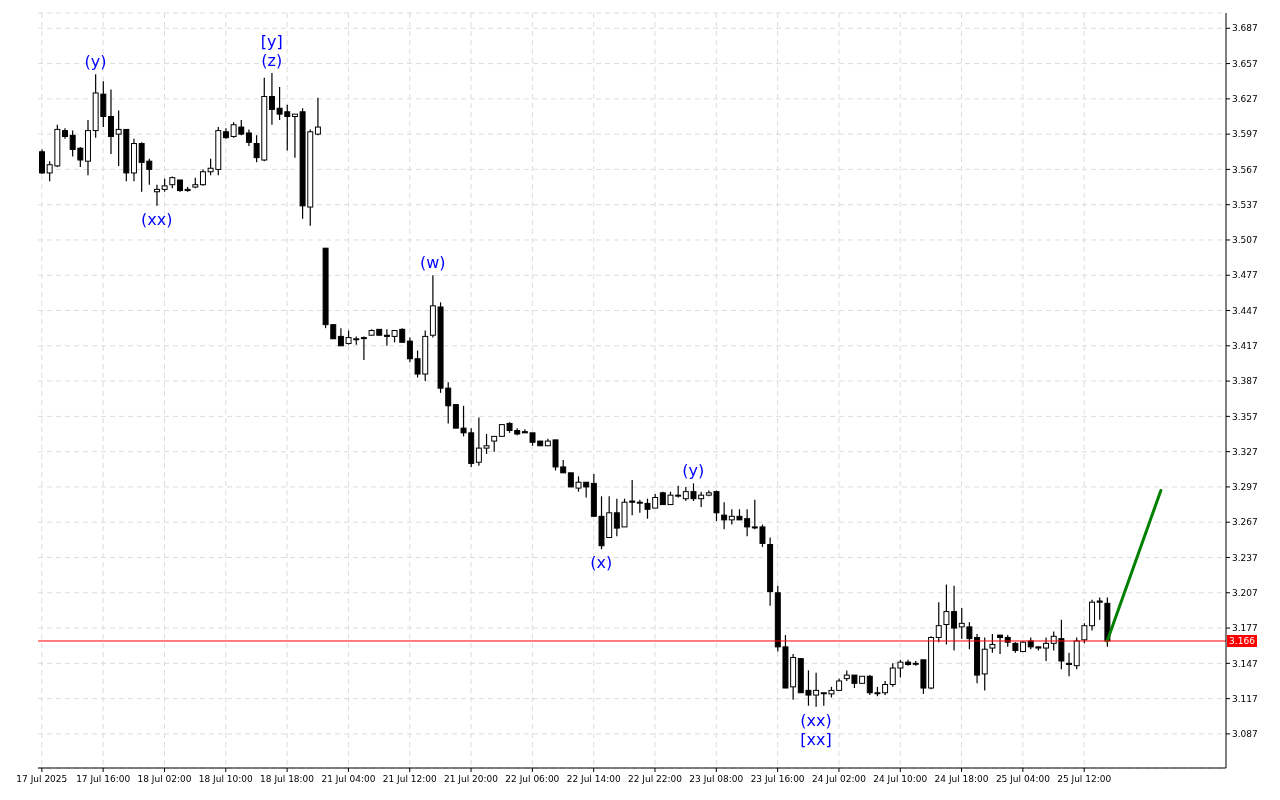  I want to click on y-tick-label: 3.327, so click(1245, 451).